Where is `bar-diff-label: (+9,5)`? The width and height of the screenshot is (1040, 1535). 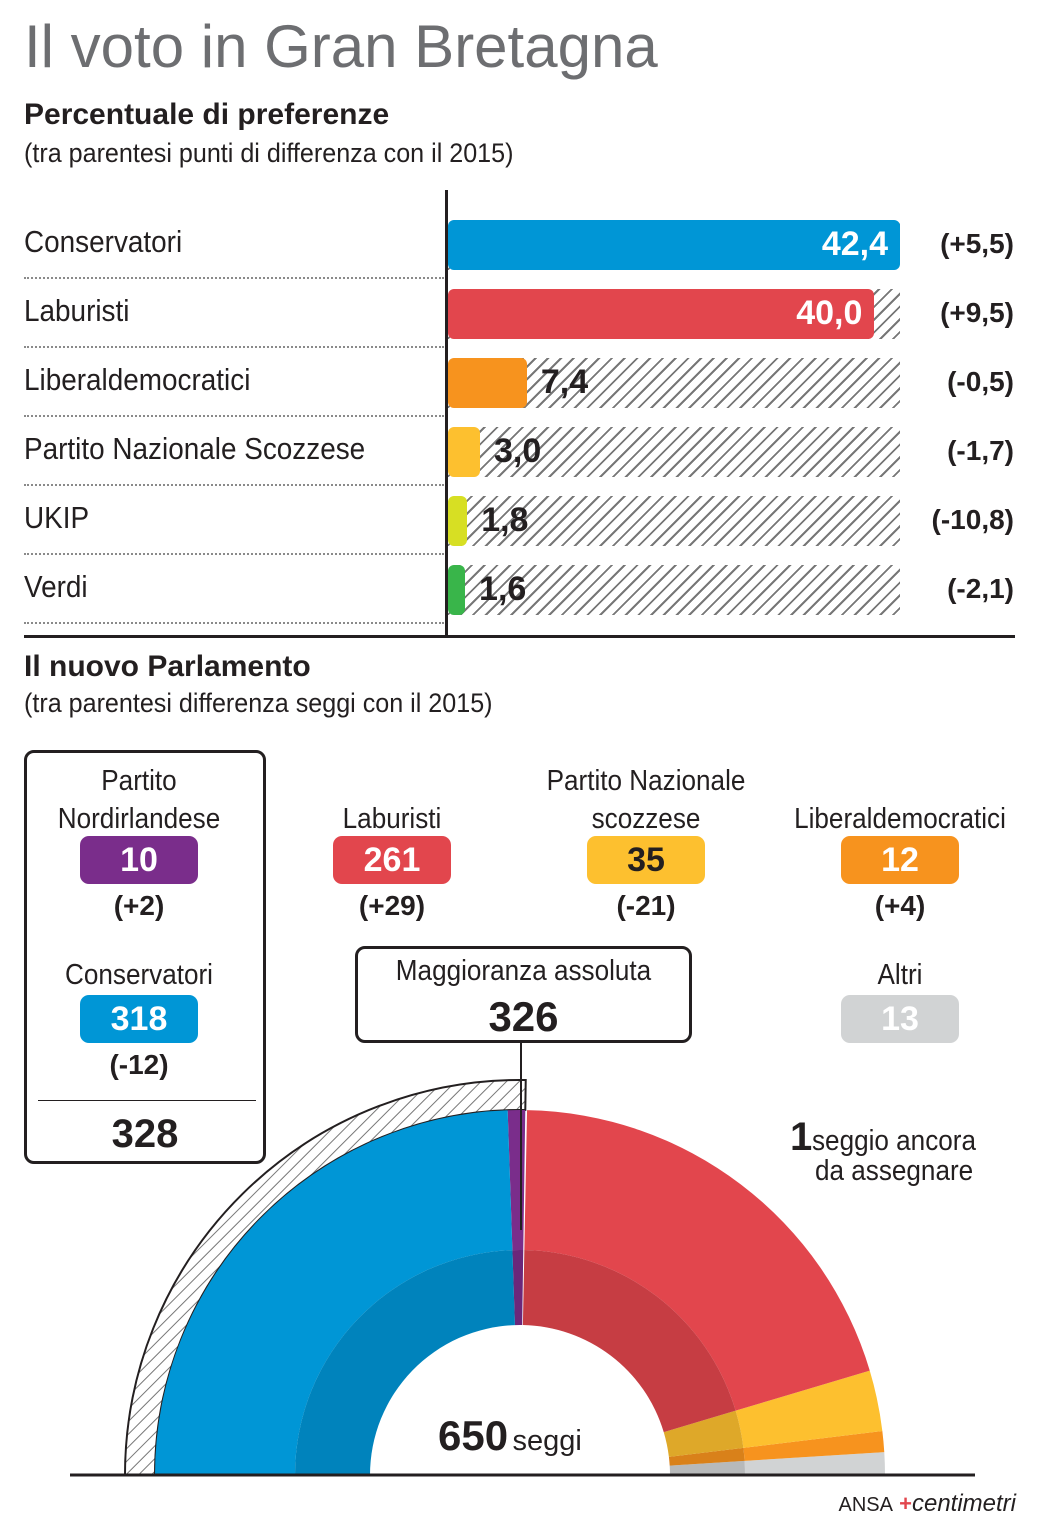
bar-diff-label: (+9,5) is located at coordinates (977, 312).